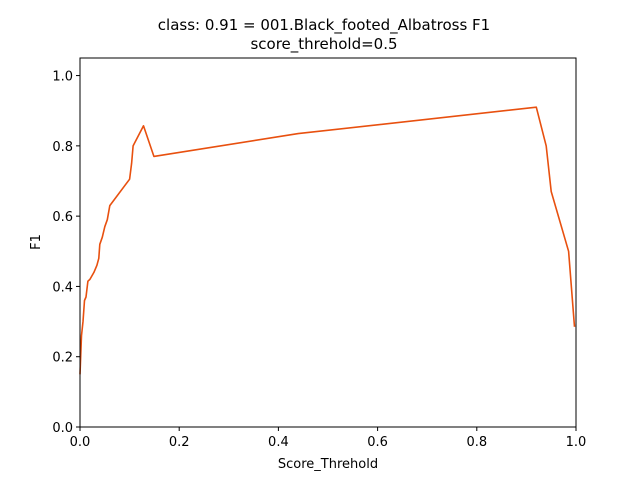  I want to click on y-axis-label: F1, so click(36, 242).